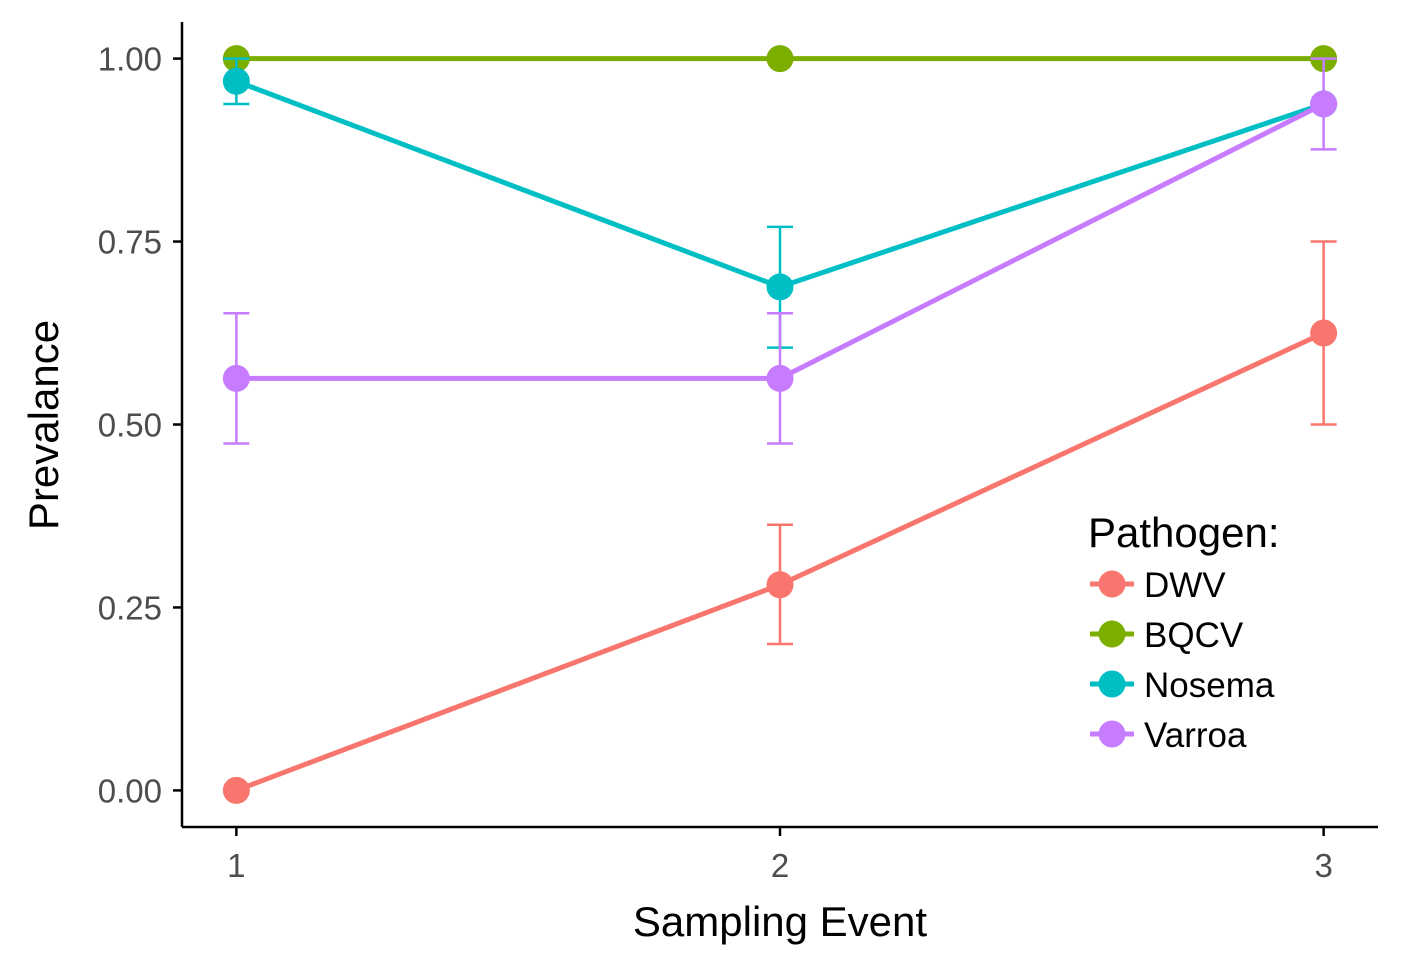 The image size is (1402, 968). Describe the element at coordinates (1209, 685) in the screenshot. I see `legend-label: Nosema` at that location.